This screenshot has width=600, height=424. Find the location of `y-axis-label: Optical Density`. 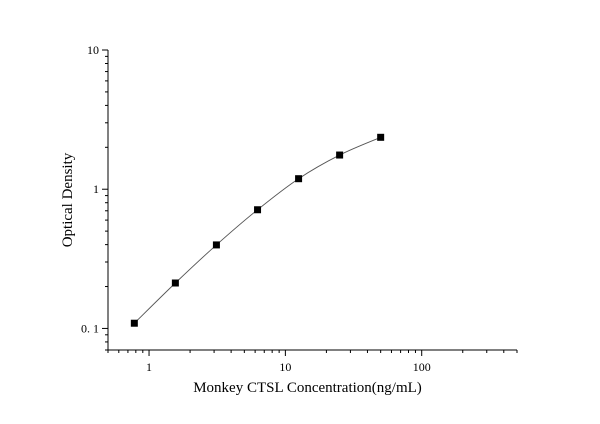

y-axis-label: Optical Density is located at coordinates (68, 199).